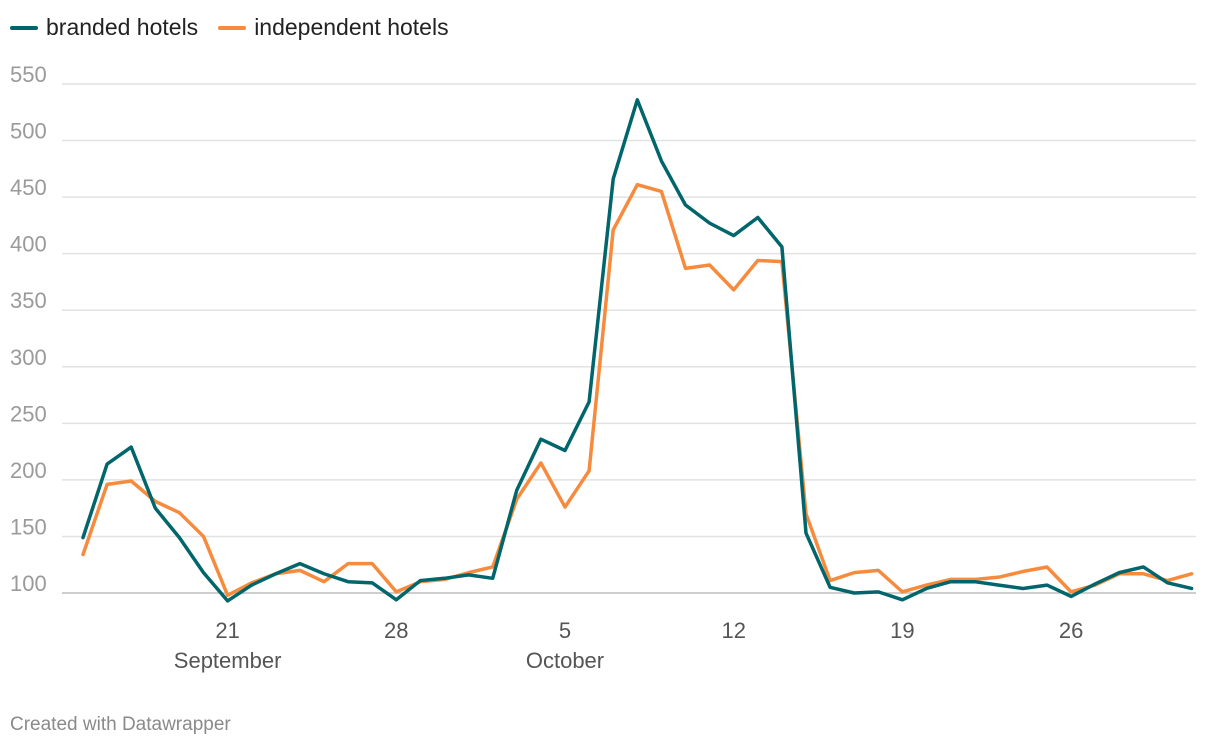  Describe the element at coordinates (120, 724) in the screenshot. I see `datawrapper-credit: Created with Datawrapper` at that location.